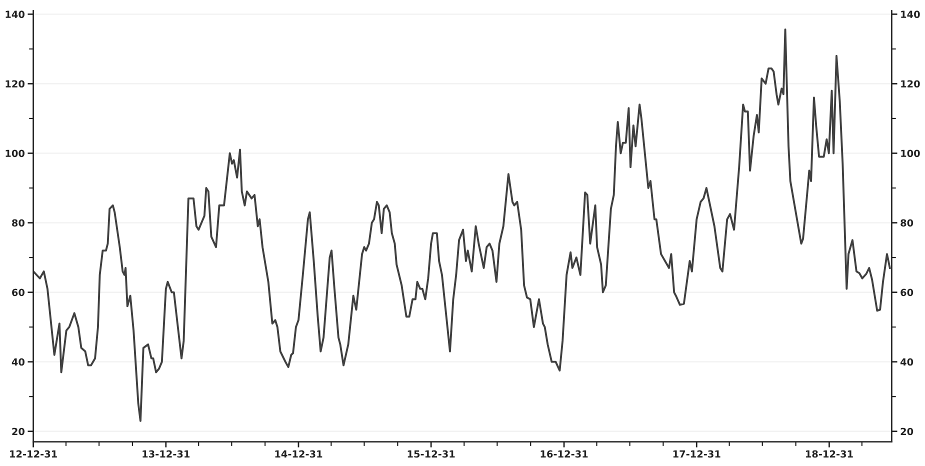  I want to click on y2-tick-label: 40, so click(907, 362).